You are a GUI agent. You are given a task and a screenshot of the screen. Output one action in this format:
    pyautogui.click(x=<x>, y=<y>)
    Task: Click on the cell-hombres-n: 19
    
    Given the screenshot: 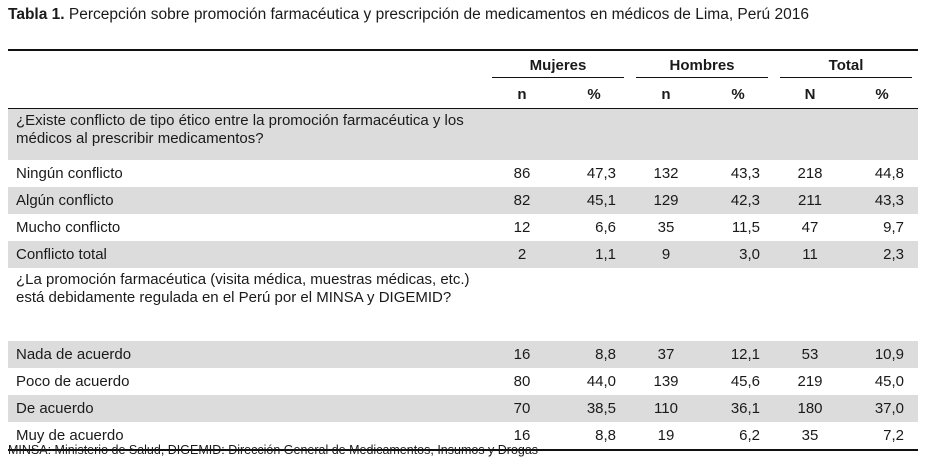 What is the action you would take?
    pyautogui.click(x=666, y=436)
    